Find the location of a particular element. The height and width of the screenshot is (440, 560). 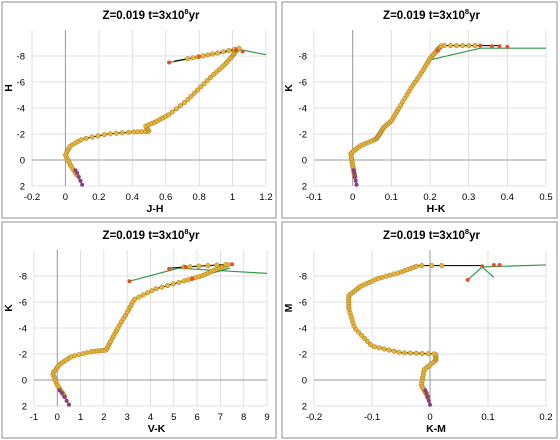

chart-title: Z=0.019 t=3x108yr is located at coordinates (151, 234).